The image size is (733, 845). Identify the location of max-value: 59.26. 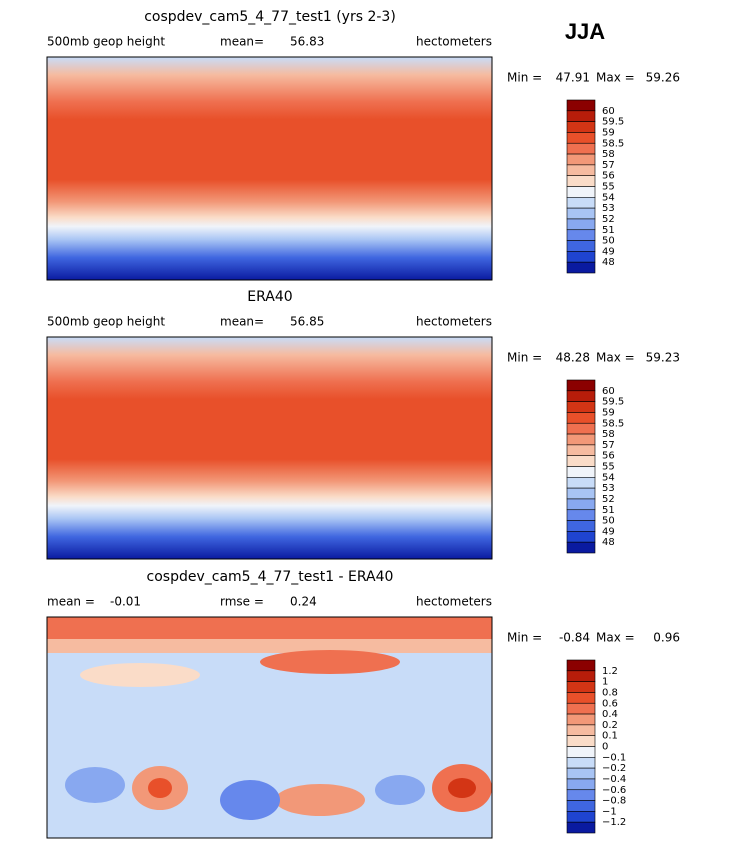
(663, 78).